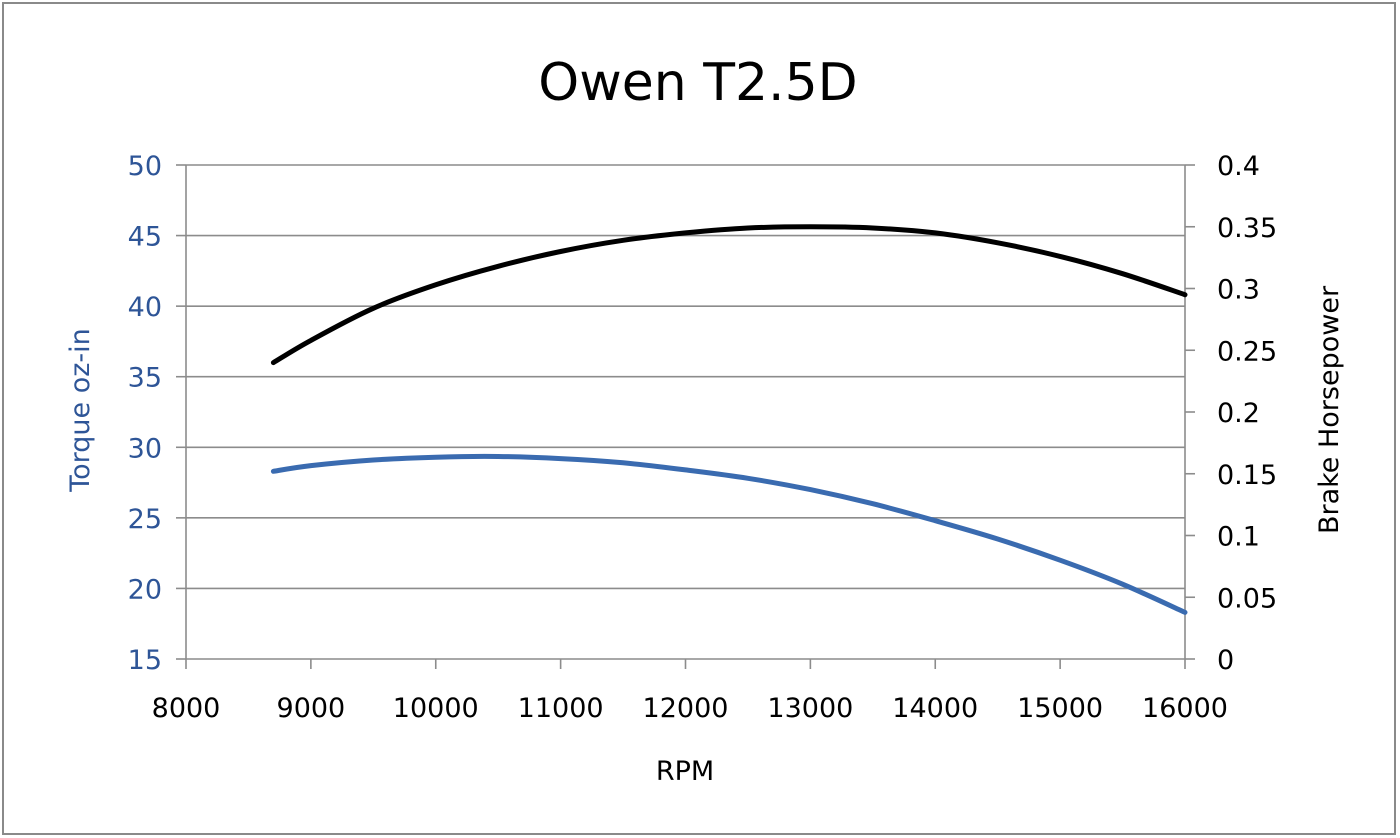  I want to click on y-tick-label: 50, so click(145, 166).